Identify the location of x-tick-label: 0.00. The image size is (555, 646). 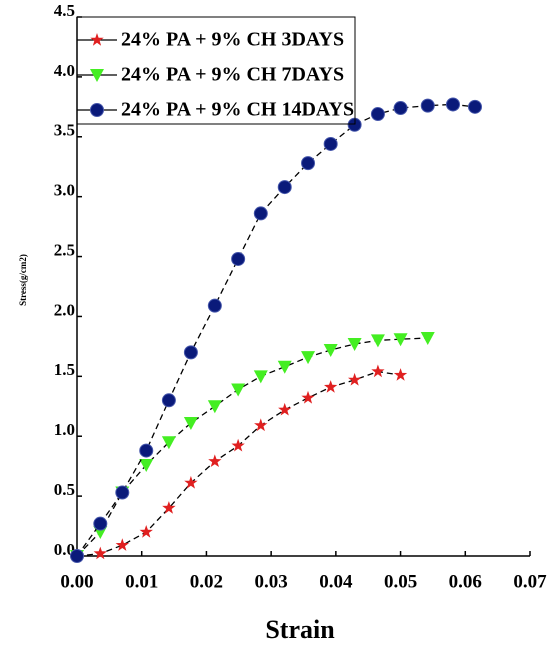
(76, 581).